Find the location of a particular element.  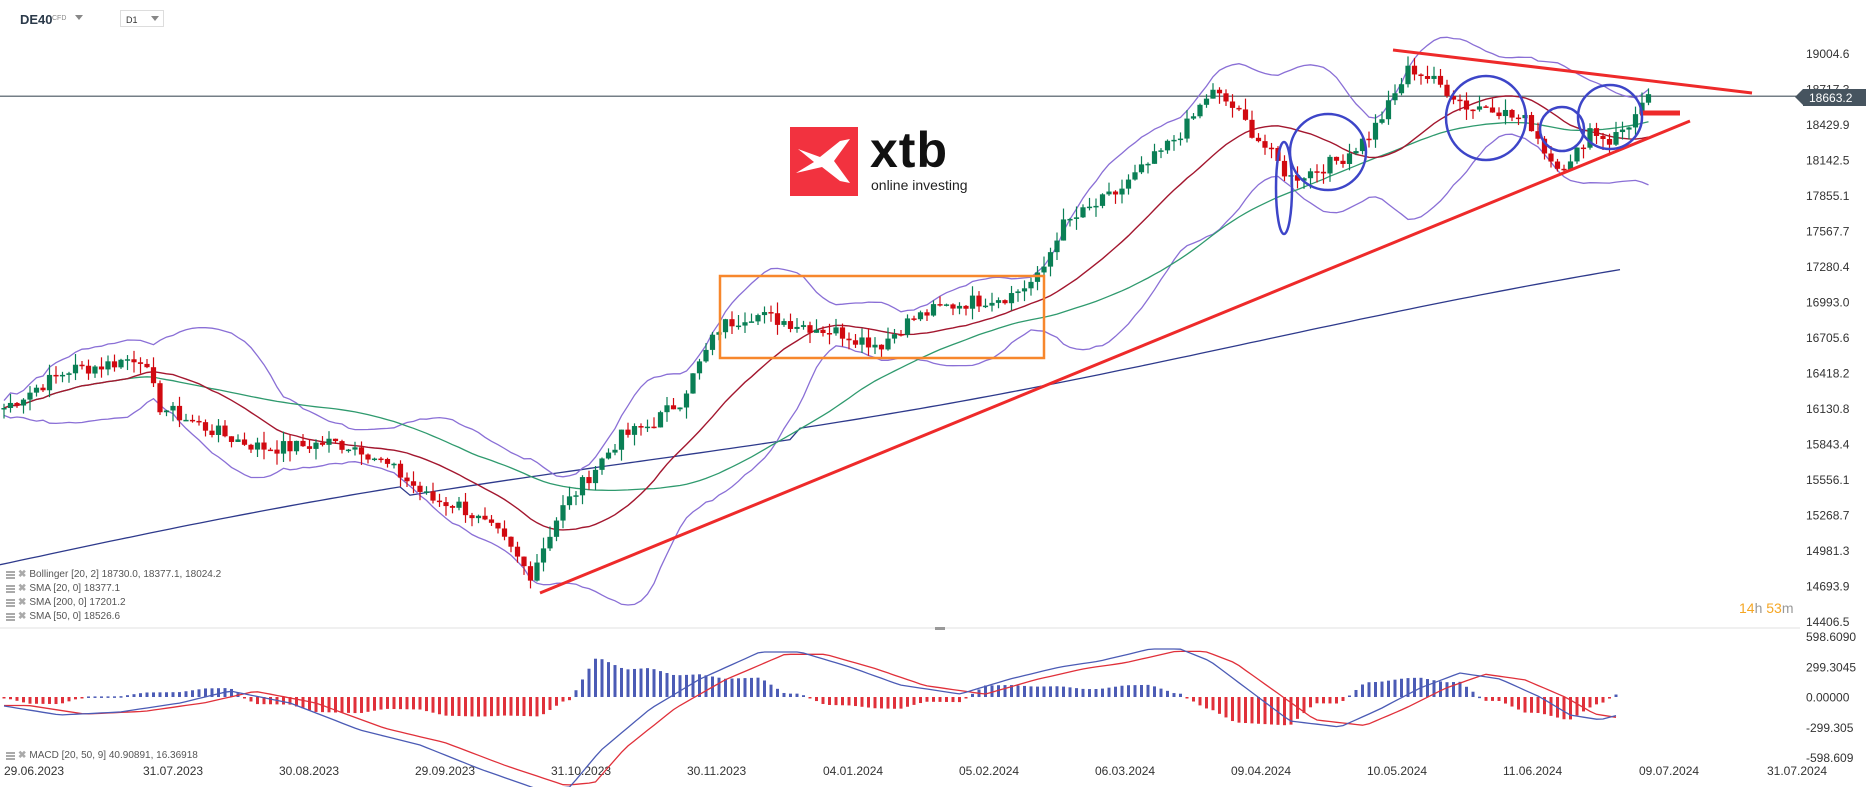

toolbar: DE40 CFD D1 is located at coordinates (933, 18).